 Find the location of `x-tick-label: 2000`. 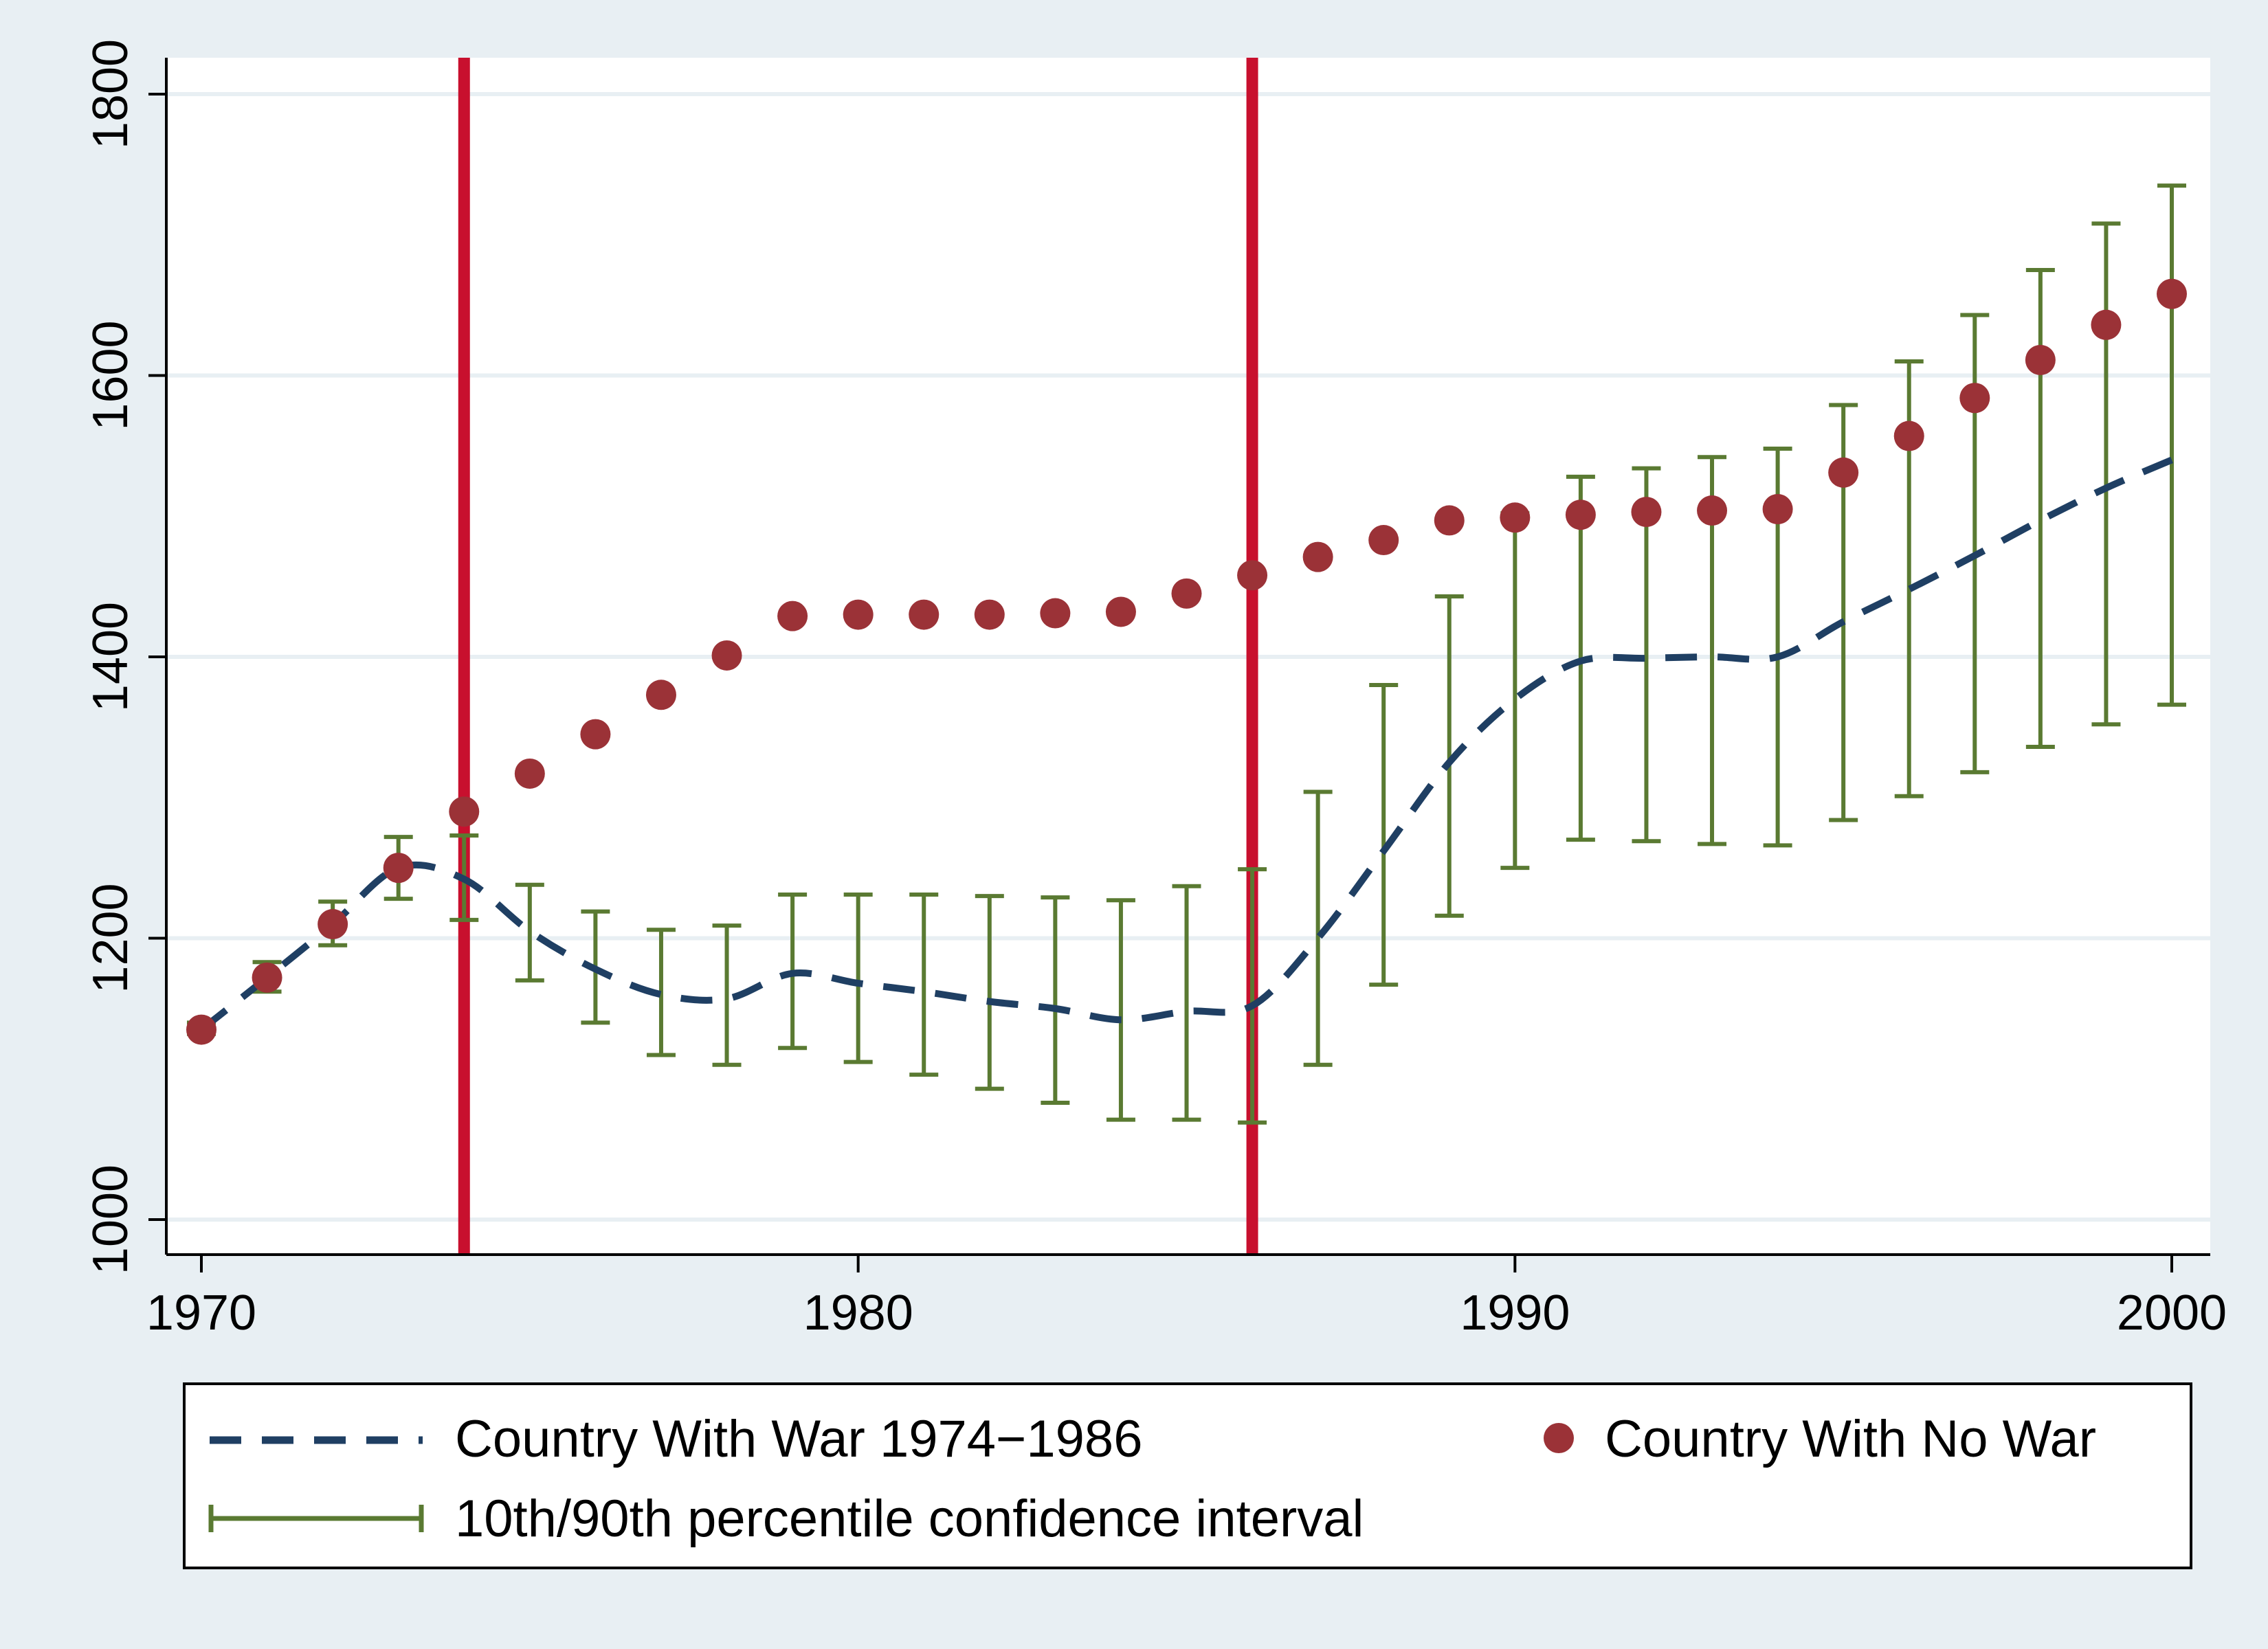

x-tick-label: 2000 is located at coordinates (2172, 1313).